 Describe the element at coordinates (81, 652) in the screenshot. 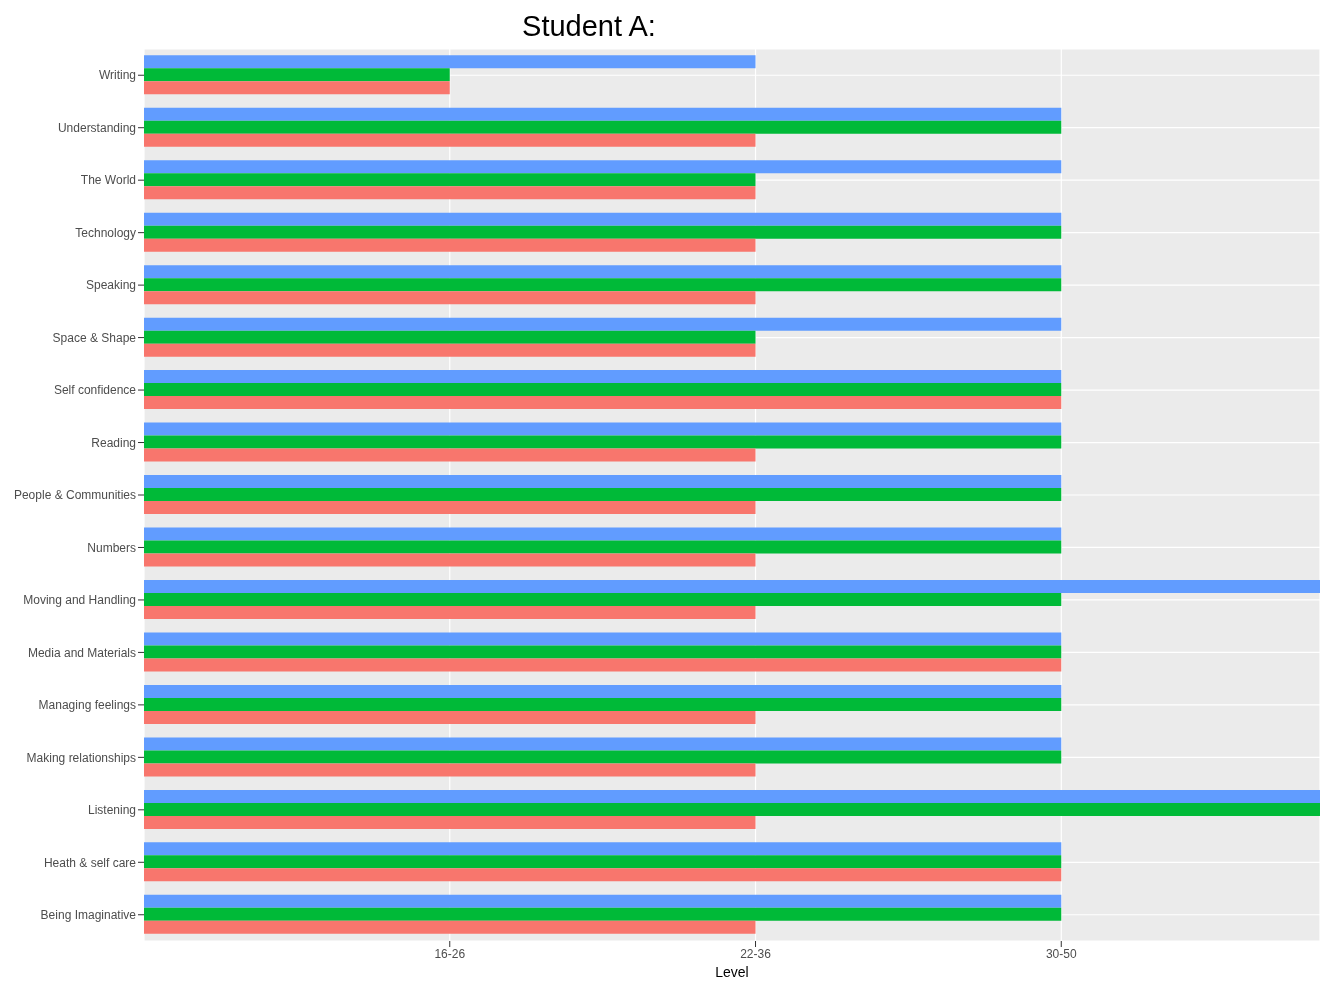

I see `y-tick-label: Media and Materials` at that location.